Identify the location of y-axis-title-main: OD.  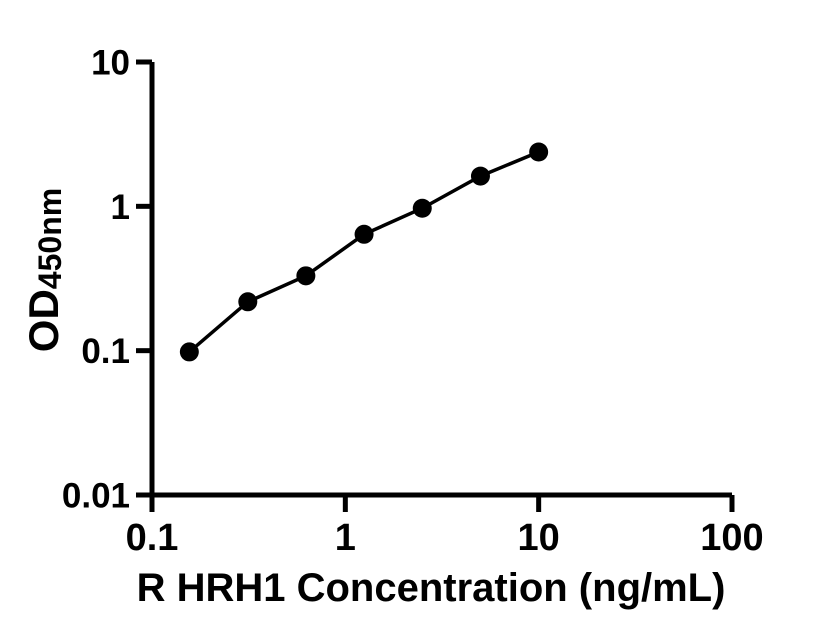
(43, 321).